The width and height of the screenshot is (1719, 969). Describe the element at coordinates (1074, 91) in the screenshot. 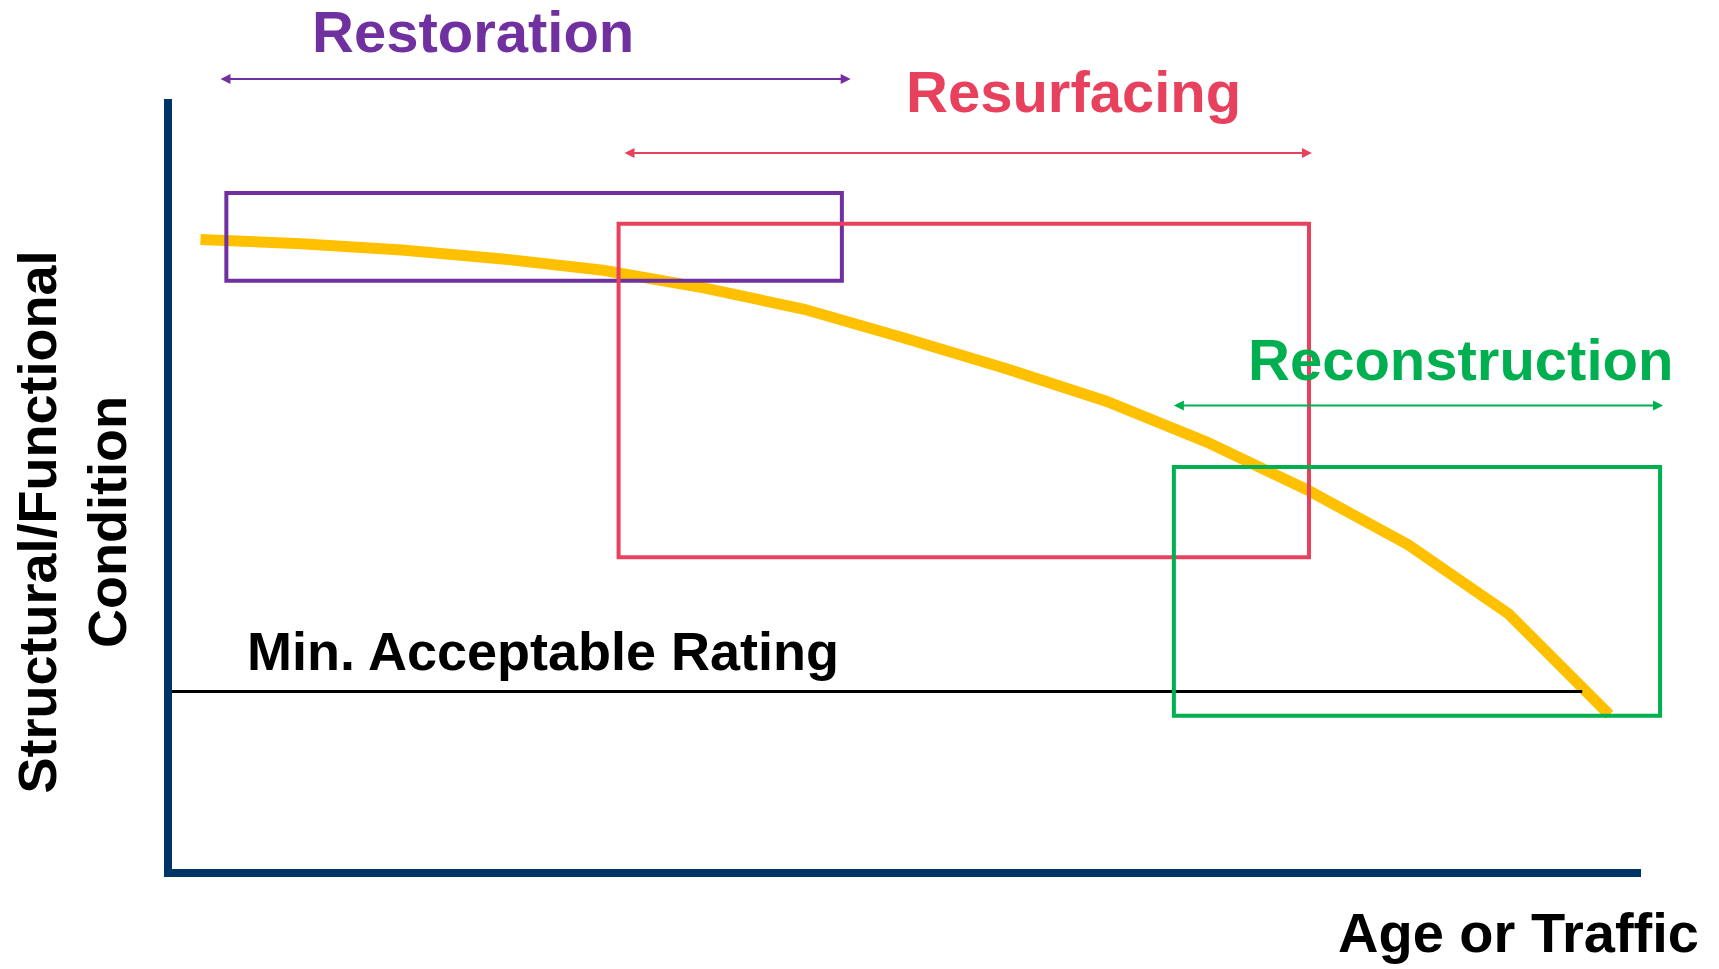

I see `text: Resurfacing` at that location.